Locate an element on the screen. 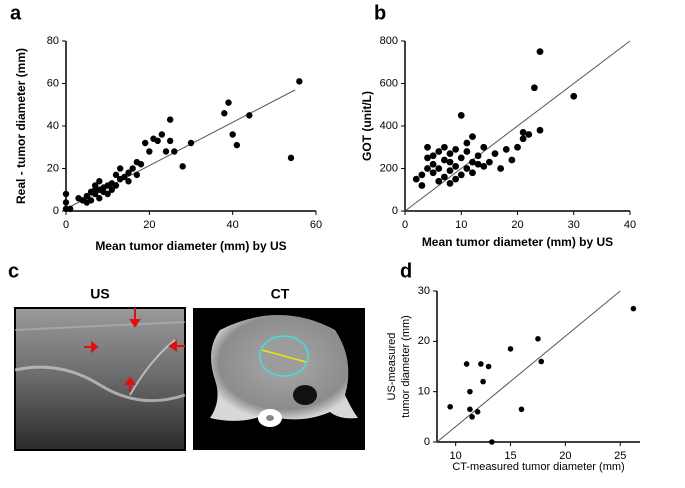 Image resolution: width=685 pixels, height=488 pixels. x-tick-label: 20 is located at coordinates (517, 225).